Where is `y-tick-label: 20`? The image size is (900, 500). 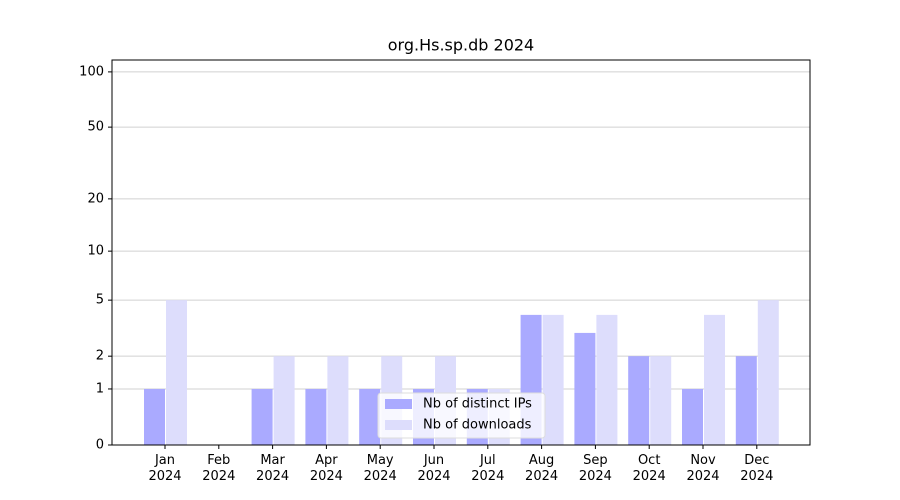
y-tick-label: 20 is located at coordinates (95, 198).